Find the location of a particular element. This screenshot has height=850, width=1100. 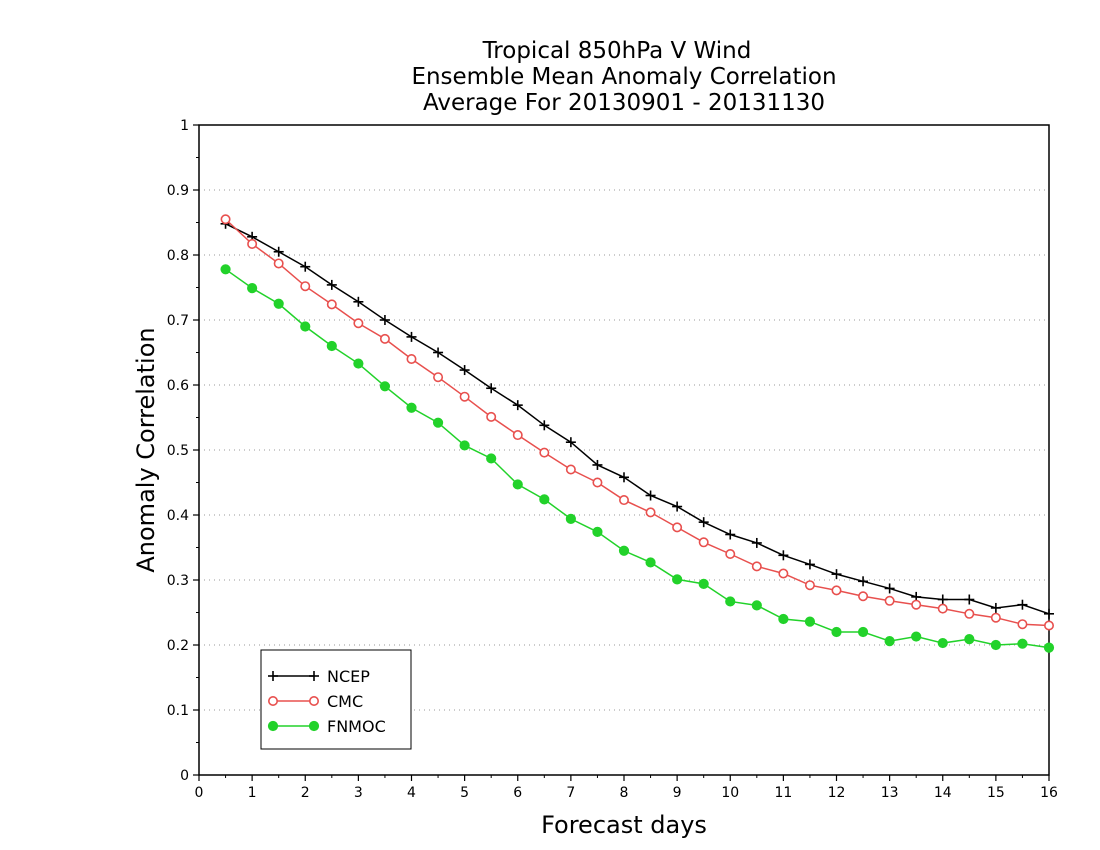

y-axis-label: Anomaly Correlation is located at coordinates (146, 449).